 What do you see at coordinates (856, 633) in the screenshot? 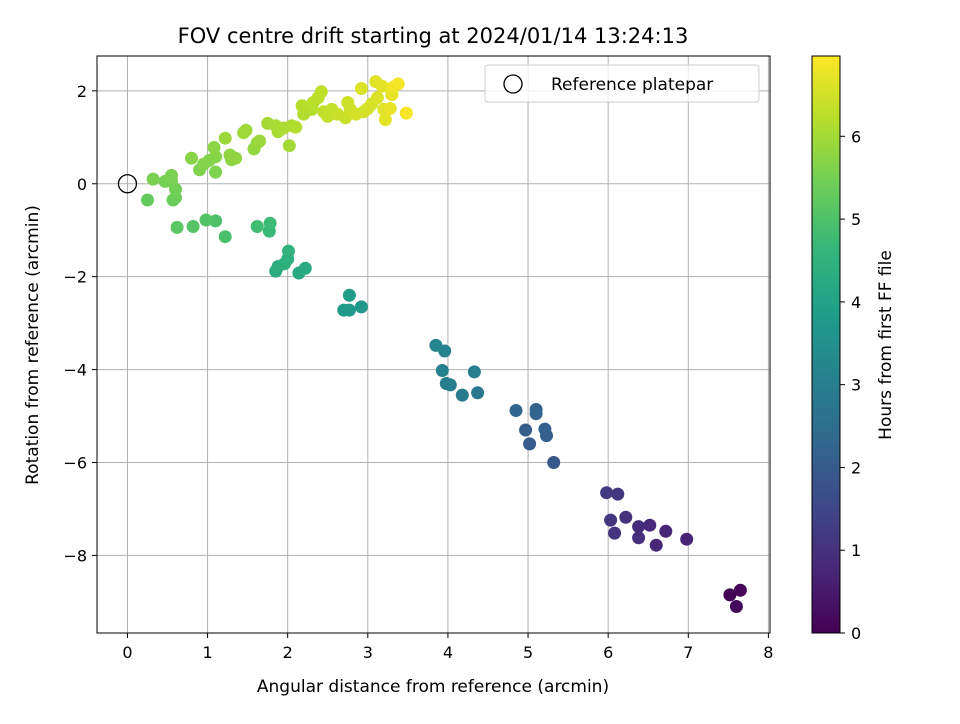
I see `colorbar-tick-label: 0` at bounding box center [856, 633].